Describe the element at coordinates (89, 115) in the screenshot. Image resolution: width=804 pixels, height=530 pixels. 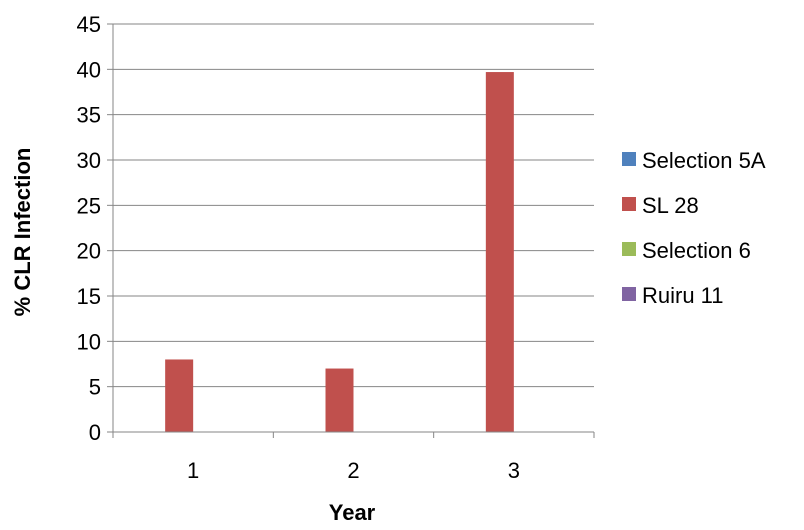
I see `y-tick-label: 35` at that location.